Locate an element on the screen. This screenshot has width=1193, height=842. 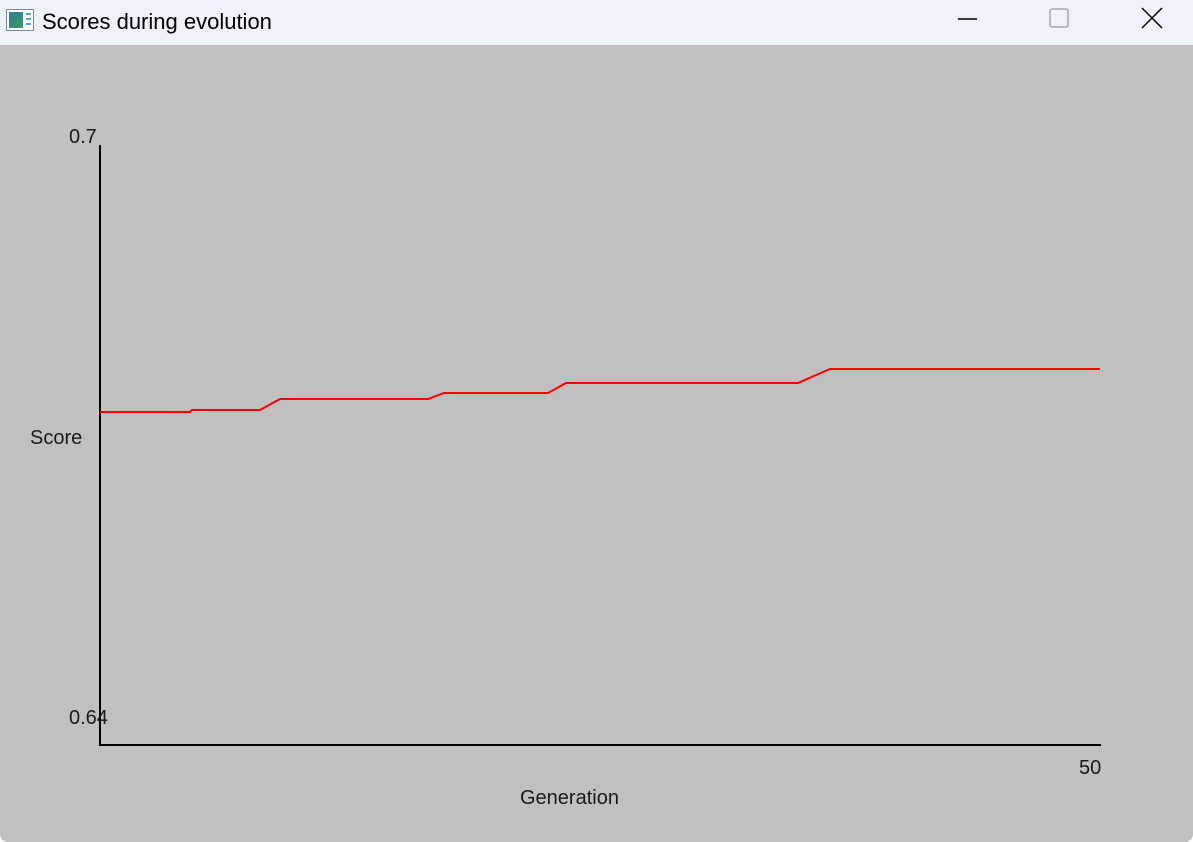
close-button is located at coordinates (1152, 20).